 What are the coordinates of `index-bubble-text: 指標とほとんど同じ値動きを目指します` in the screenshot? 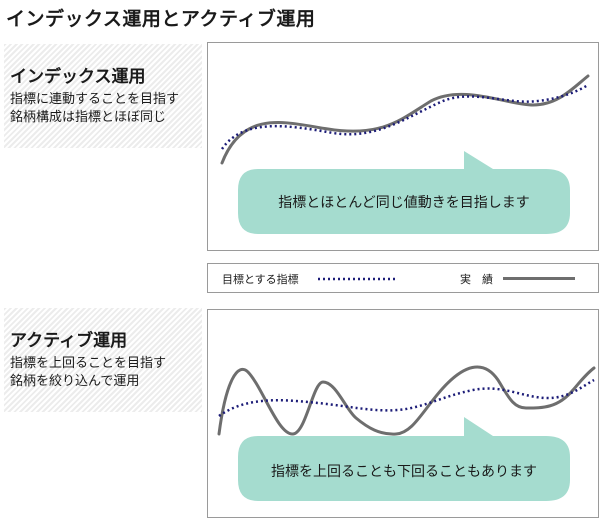 It's located at (404, 203).